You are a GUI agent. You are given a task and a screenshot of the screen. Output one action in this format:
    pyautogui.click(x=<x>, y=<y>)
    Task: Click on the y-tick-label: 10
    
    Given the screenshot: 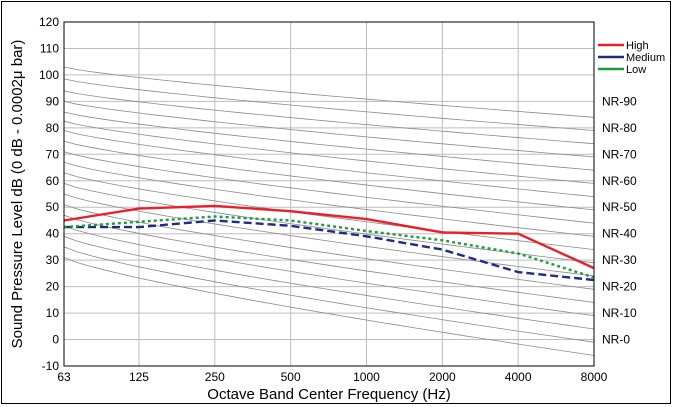 What is the action you would take?
    pyautogui.click(x=53, y=313)
    